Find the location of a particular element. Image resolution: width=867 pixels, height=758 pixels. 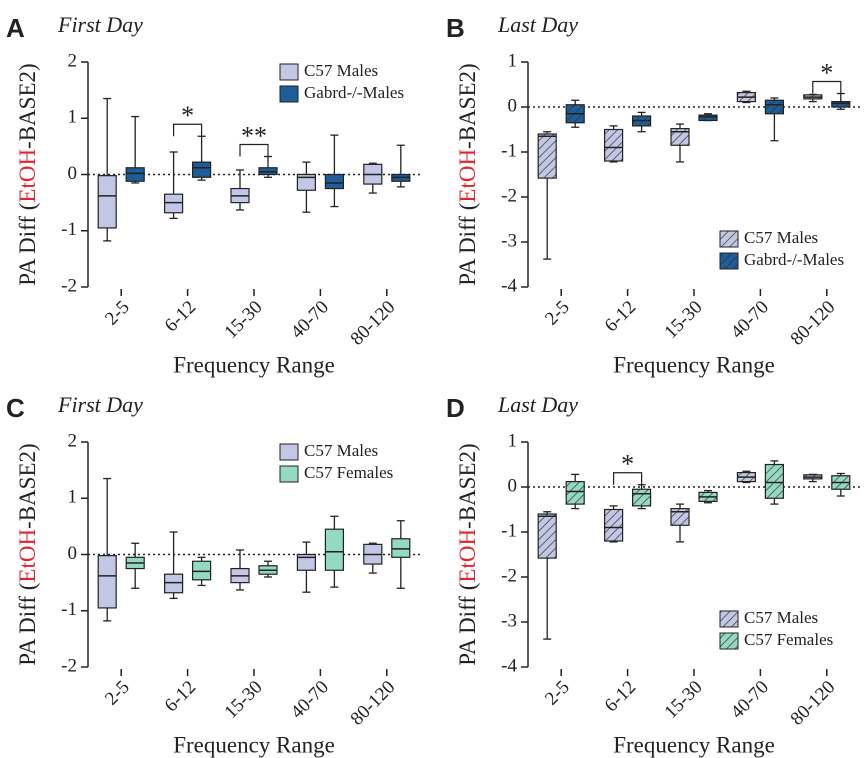

panel-letter: B is located at coordinates (455, 28).